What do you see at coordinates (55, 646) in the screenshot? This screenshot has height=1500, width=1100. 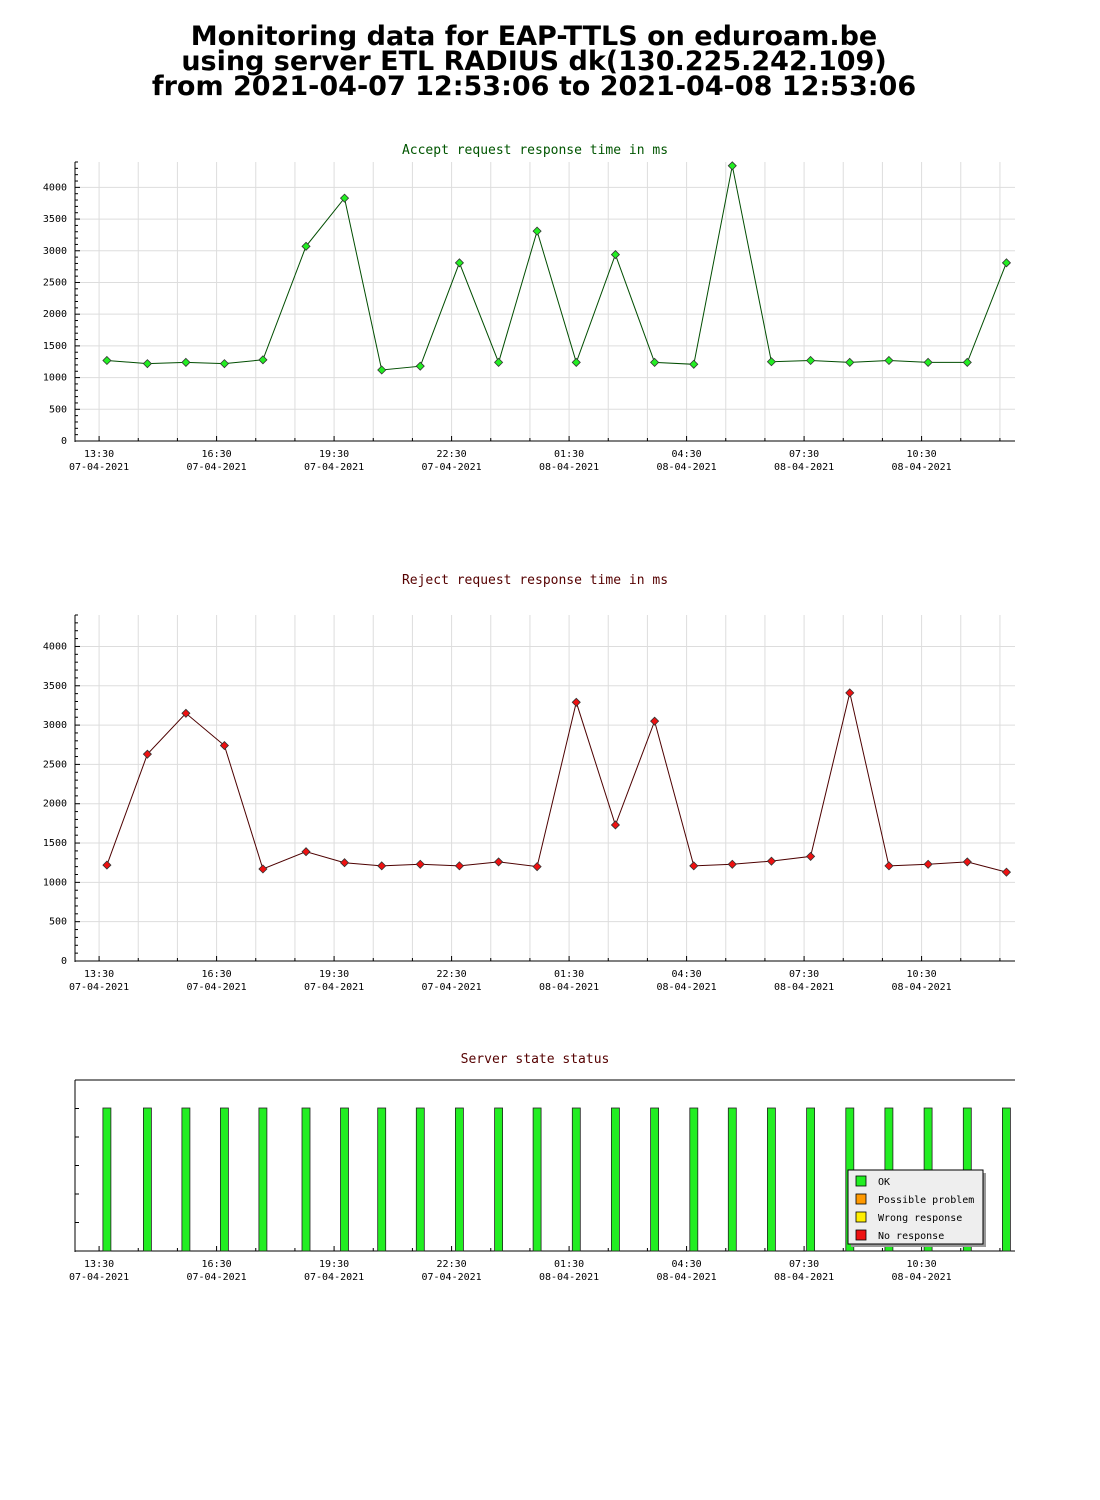 I see `y-tick-label: 4000` at bounding box center [55, 646].